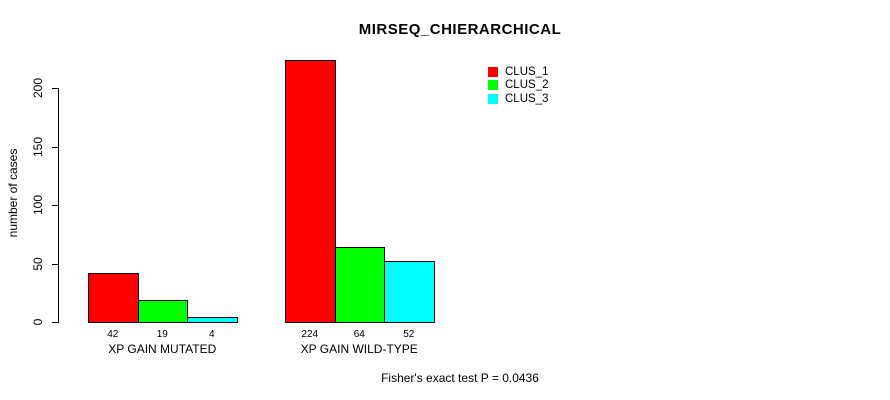 The image size is (890, 400). What do you see at coordinates (359, 285) in the screenshot?
I see `bar-clus-2-xp-gain-wild-type` at bounding box center [359, 285].